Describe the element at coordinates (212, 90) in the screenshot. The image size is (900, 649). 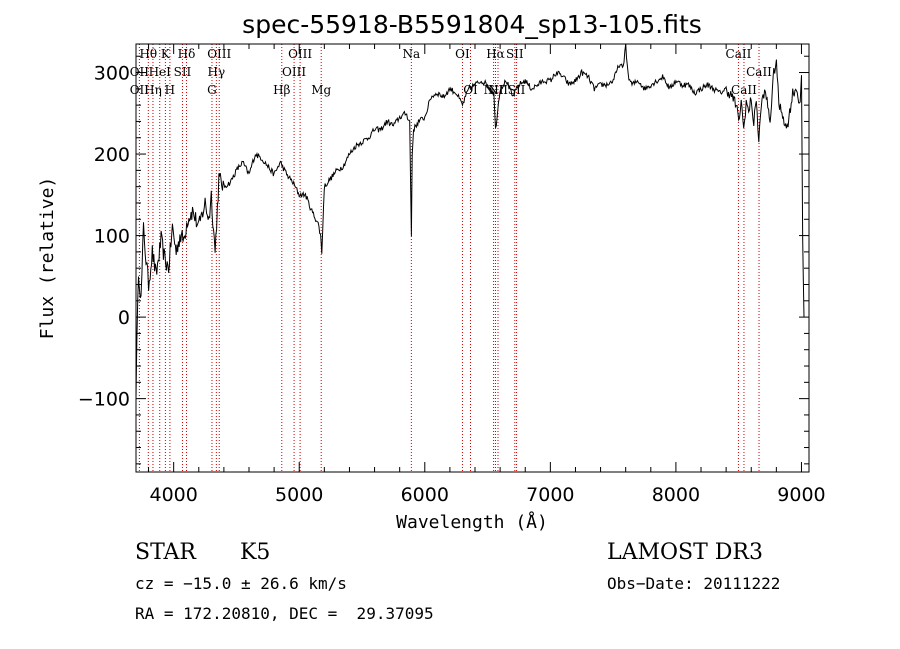
I see `line-label: G` at that location.